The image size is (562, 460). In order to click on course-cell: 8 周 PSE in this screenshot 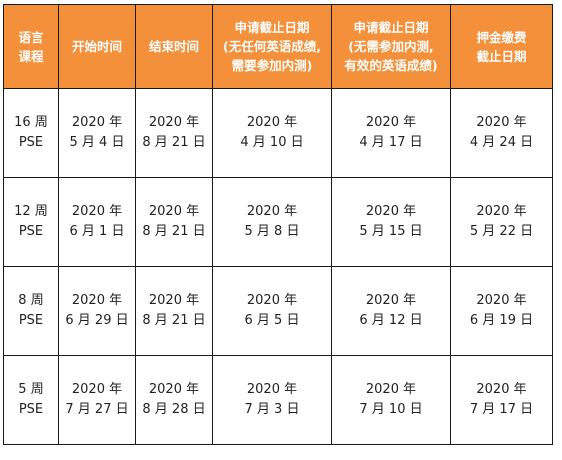, I will do `click(31, 311)`.